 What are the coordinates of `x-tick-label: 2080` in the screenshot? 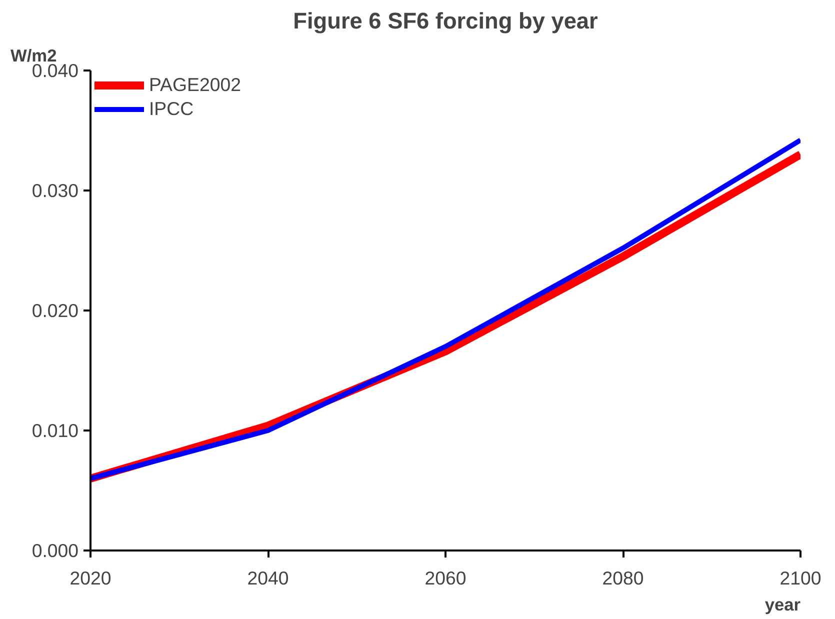 It's located at (623, 578).